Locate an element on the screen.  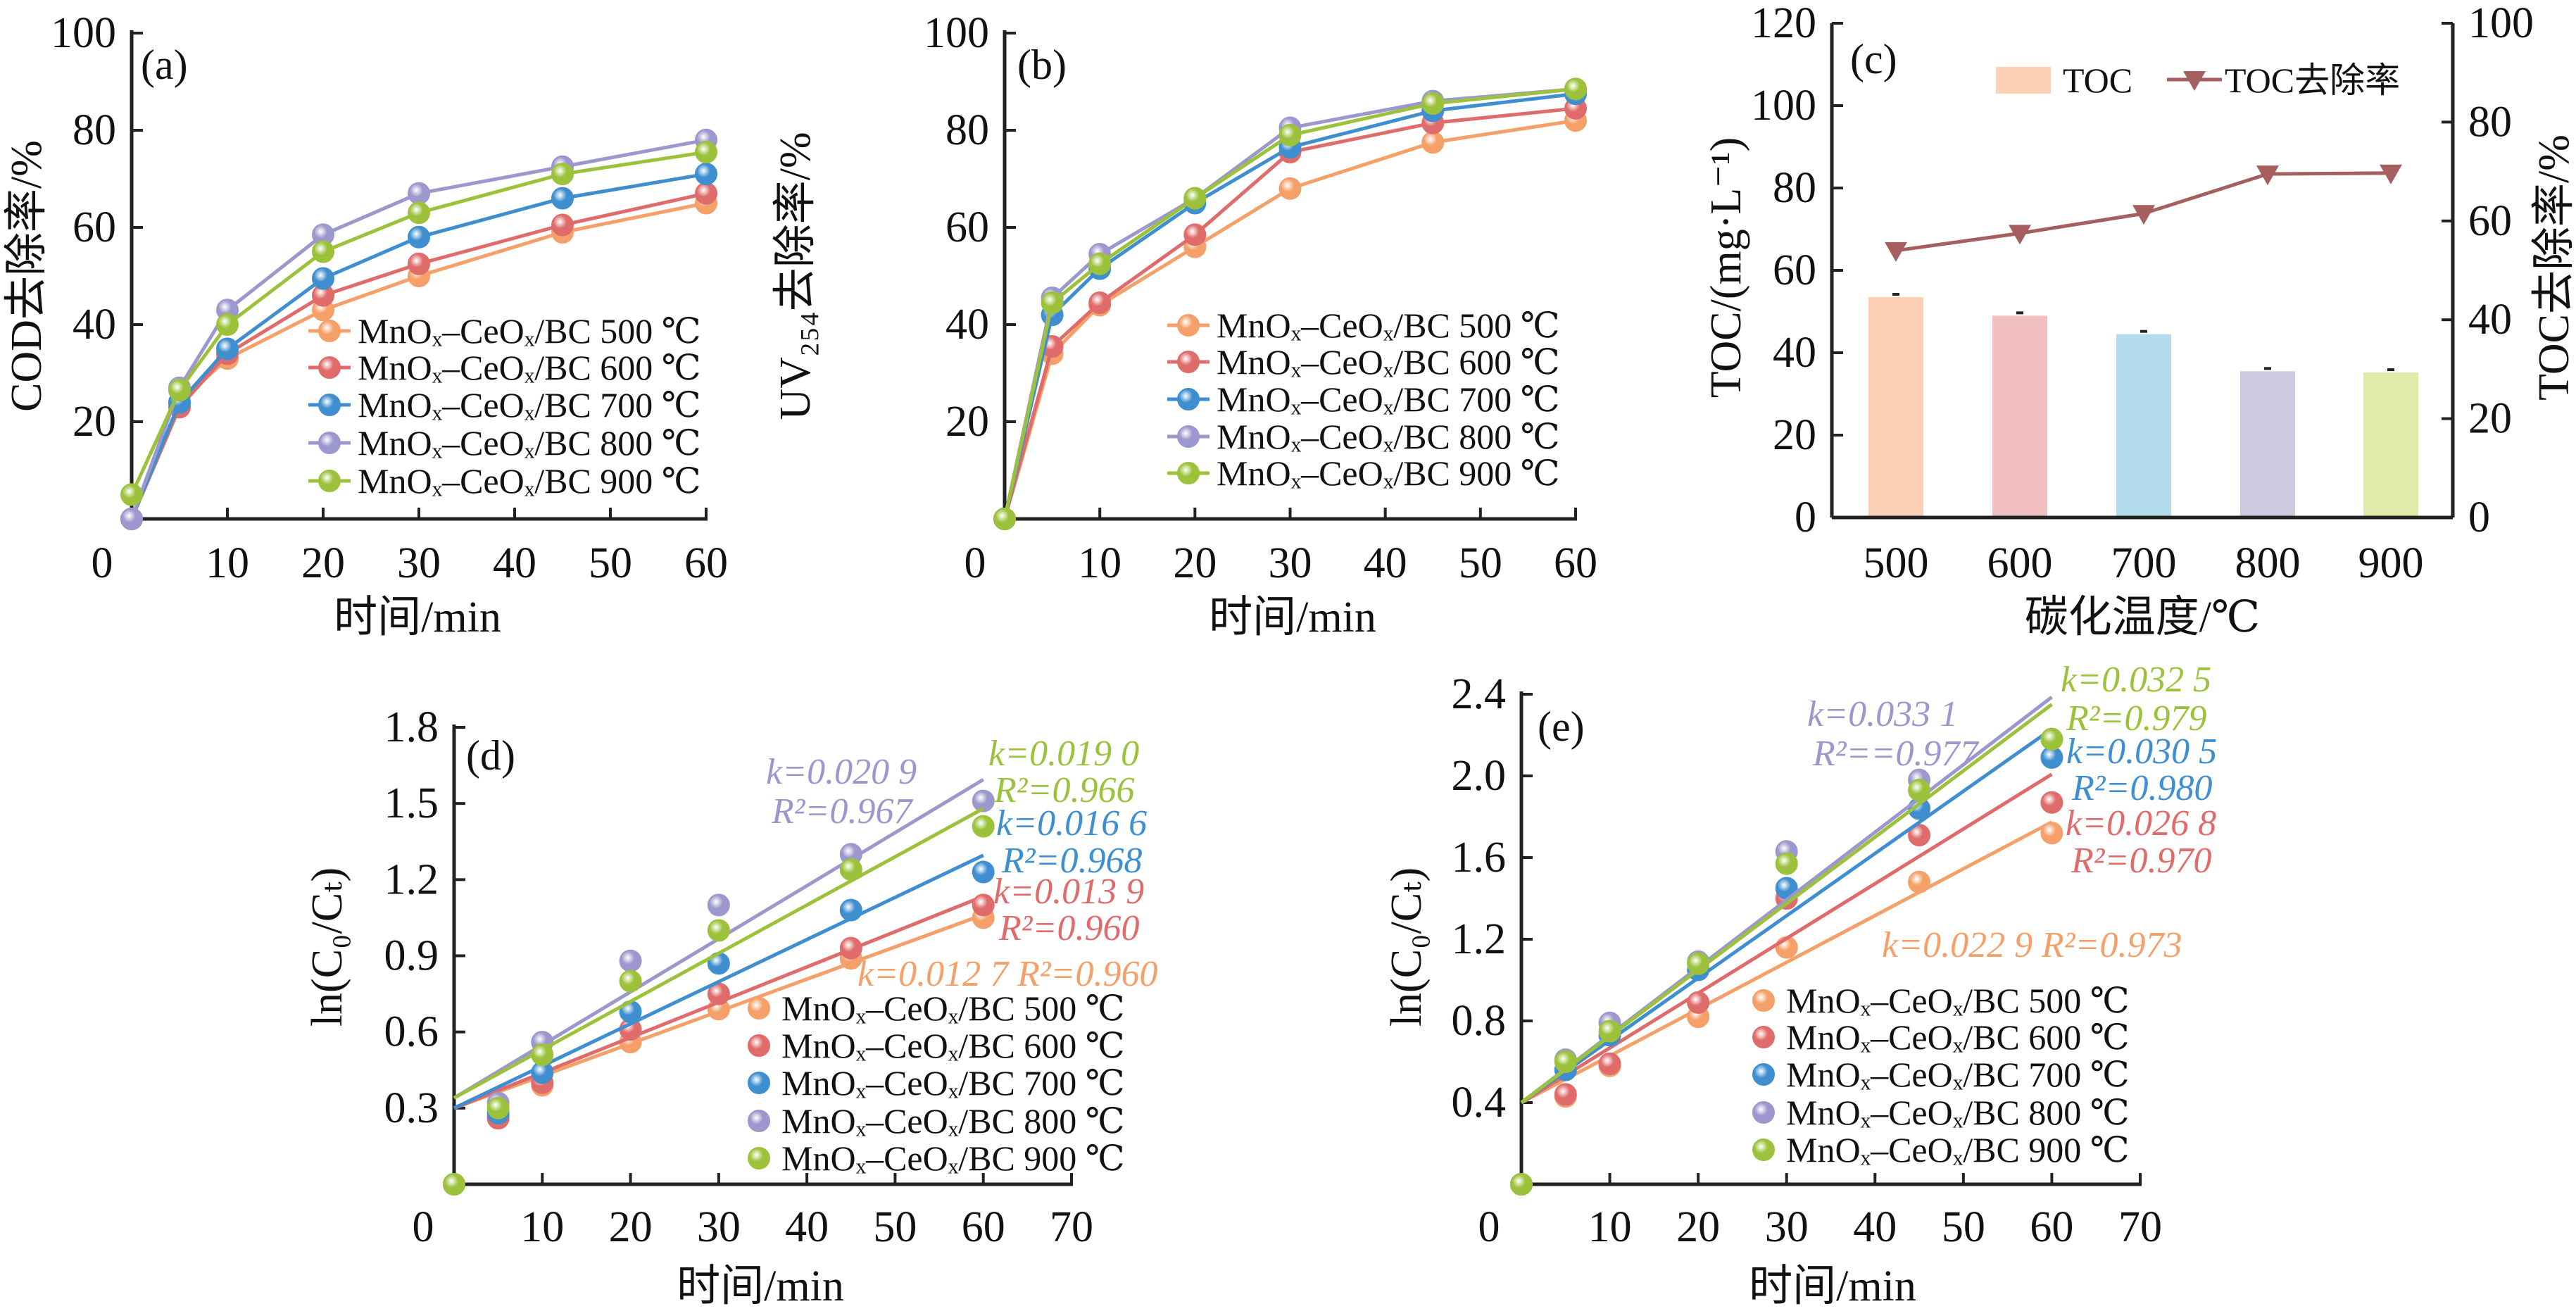
legend-label: MnOₓ–CeOₓ/BC 600 ℃ is located at coordinates (953, 1045).